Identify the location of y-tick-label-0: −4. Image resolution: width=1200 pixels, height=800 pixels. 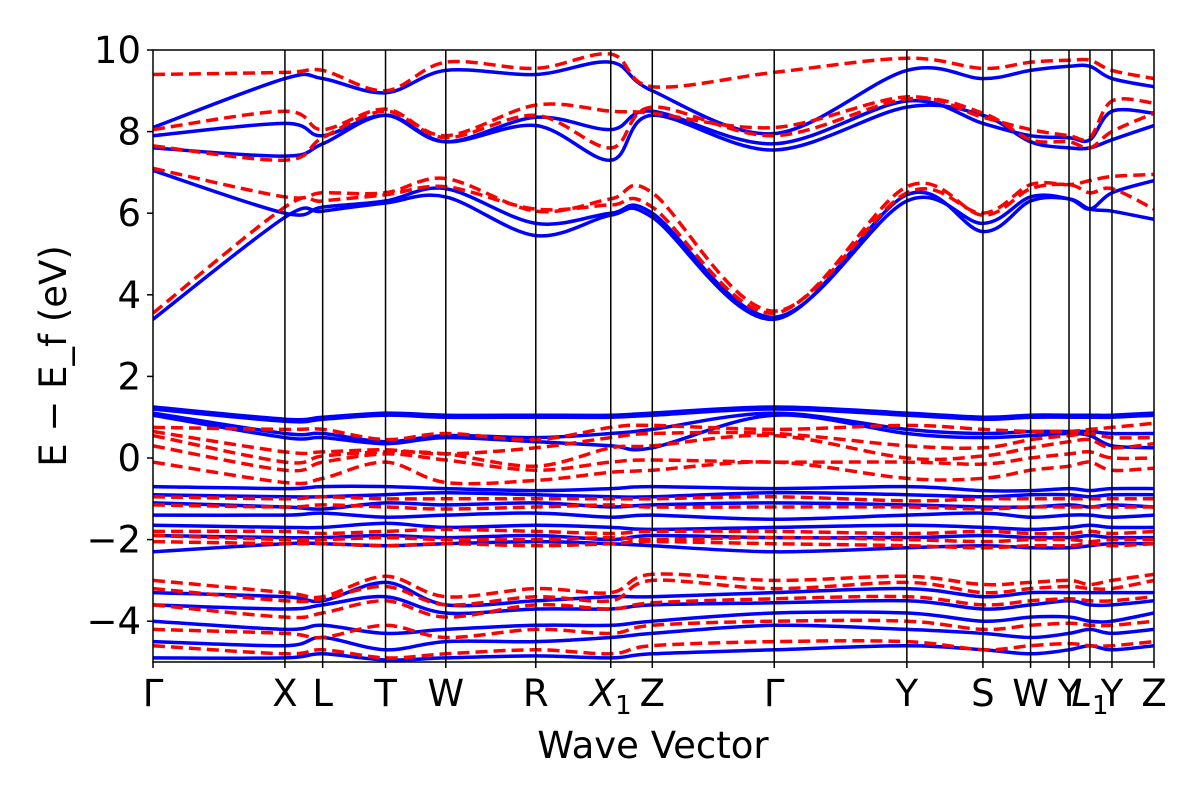
(113, 621).